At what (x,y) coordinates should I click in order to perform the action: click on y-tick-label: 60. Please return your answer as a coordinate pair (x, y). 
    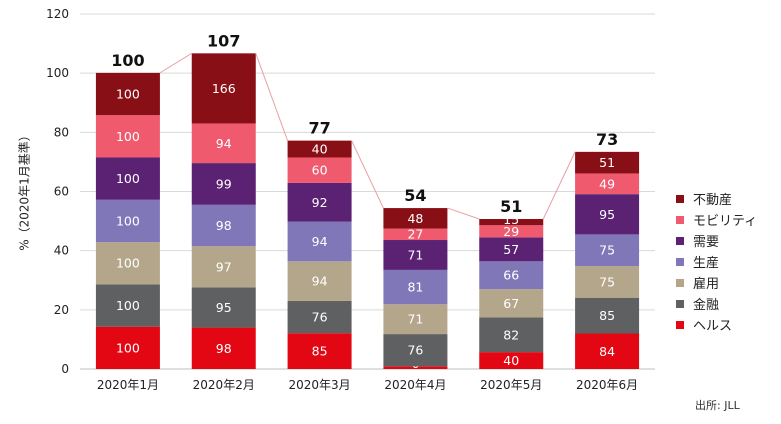
    Looking at the image, I should click on (61, 192).